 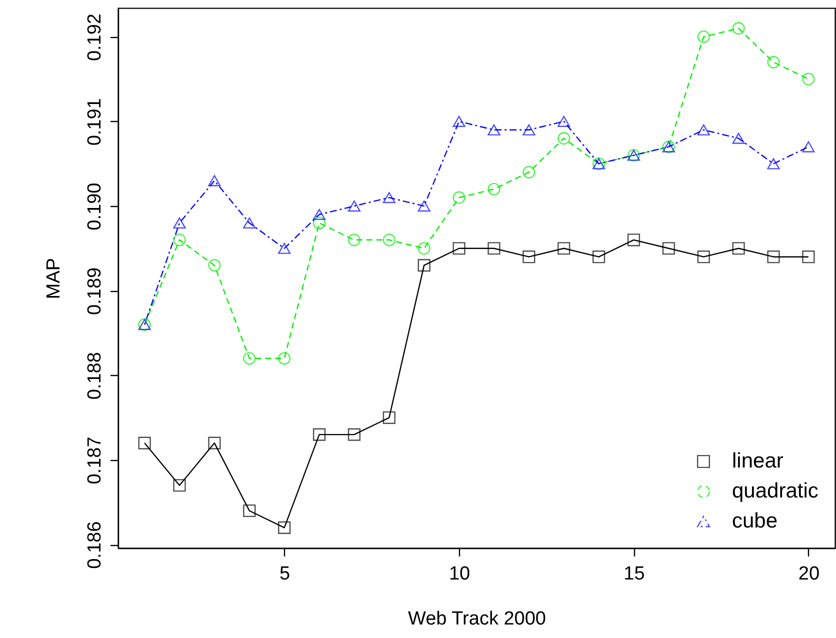 I want to click on y-axis-title: MAP, so click(x=54, y=279).